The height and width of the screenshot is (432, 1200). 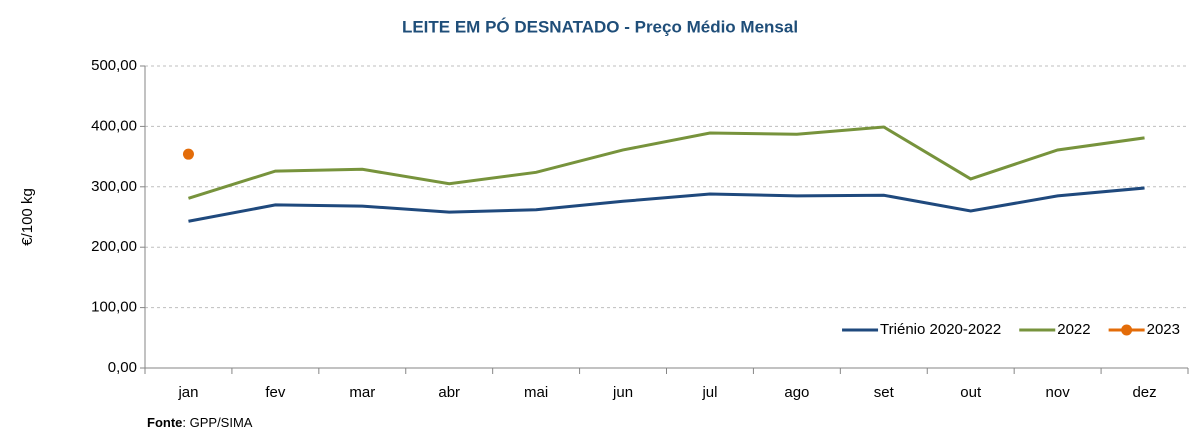 I want to click on x-tick-label: jan, so click(x=187, y=392).